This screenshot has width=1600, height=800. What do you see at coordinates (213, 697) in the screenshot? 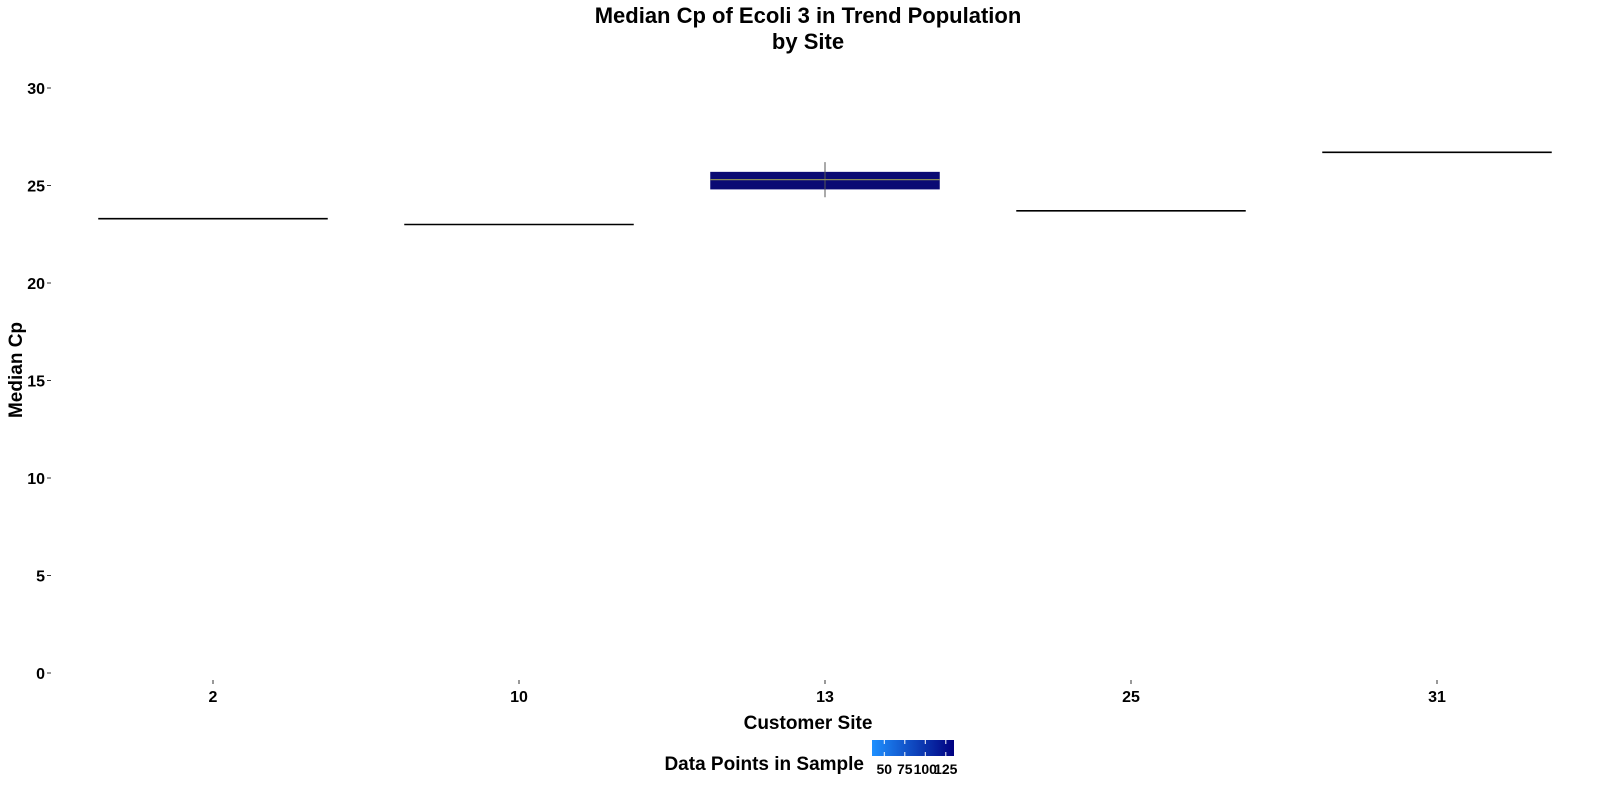
I see `x-tick-label: 2` at bounding box center [213, 697].